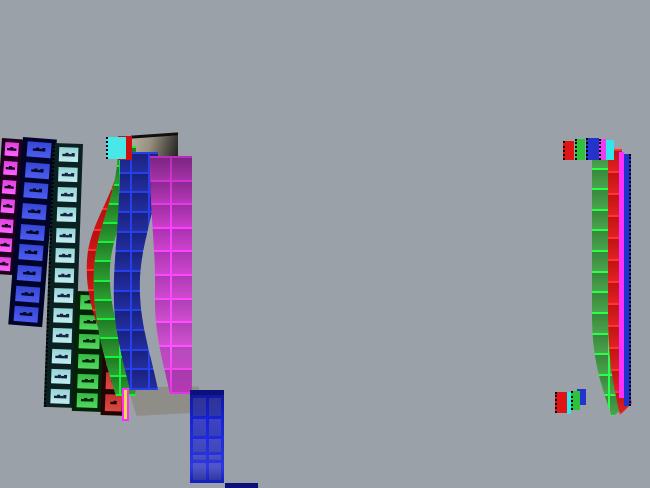 The width and height of the screenshot is (650, 488). Describe the element at coordinates (561, 402) in the screenshot. I see `hang-panel-red-bottomright` at that location.